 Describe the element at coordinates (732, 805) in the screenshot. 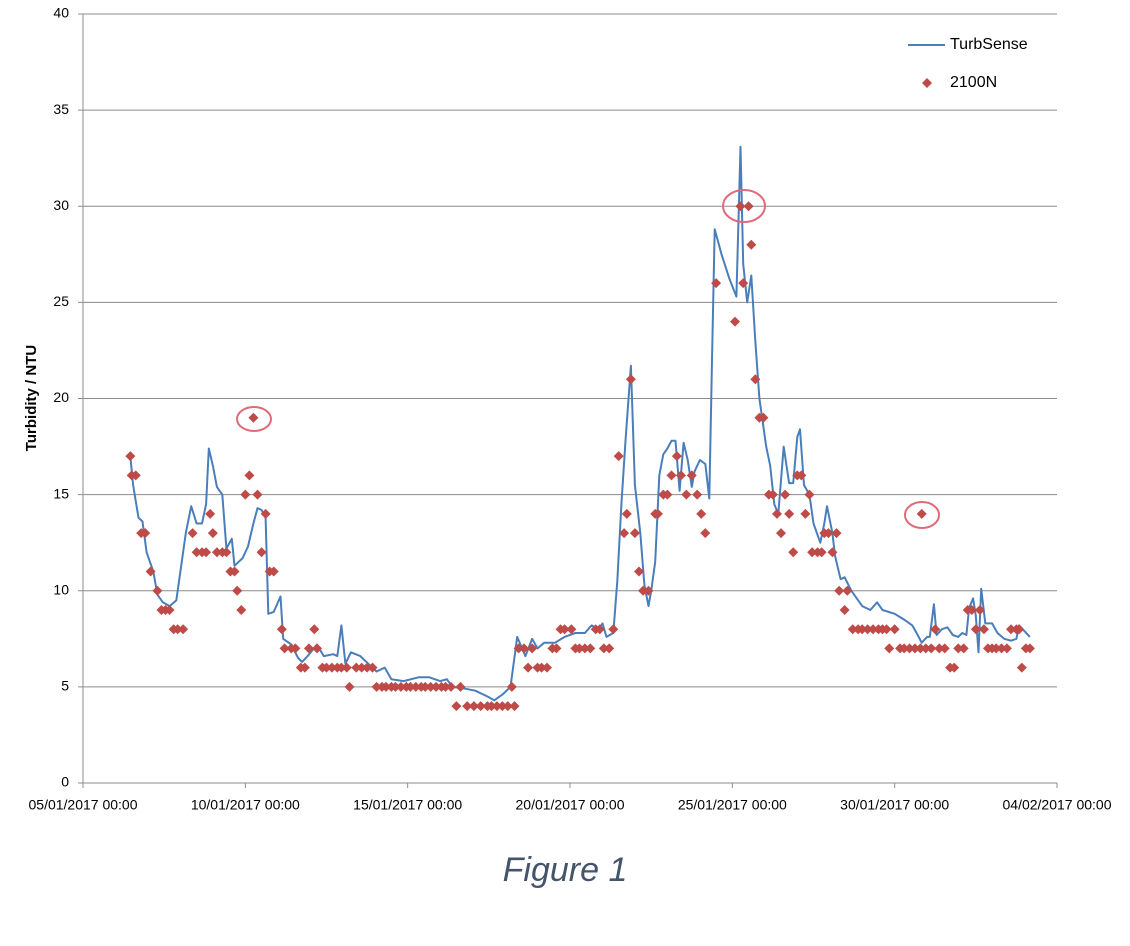

I see `x-tick-label: 25/01/2017 00:00` at that location.